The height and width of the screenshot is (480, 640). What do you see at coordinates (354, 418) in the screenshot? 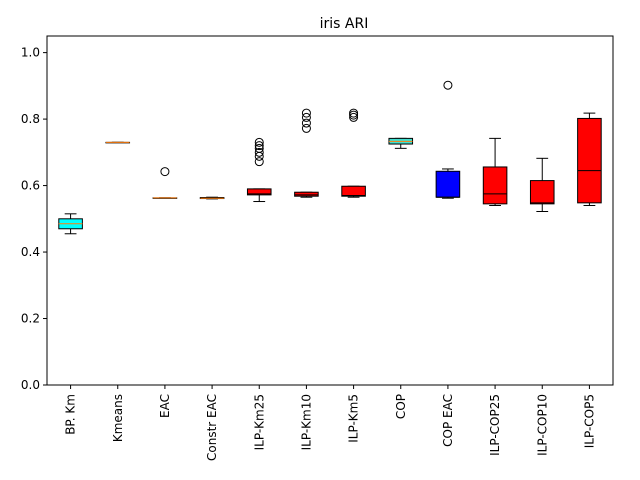
I see `x-tick-label: ILP-Km5` at bounding box center [354, 418].